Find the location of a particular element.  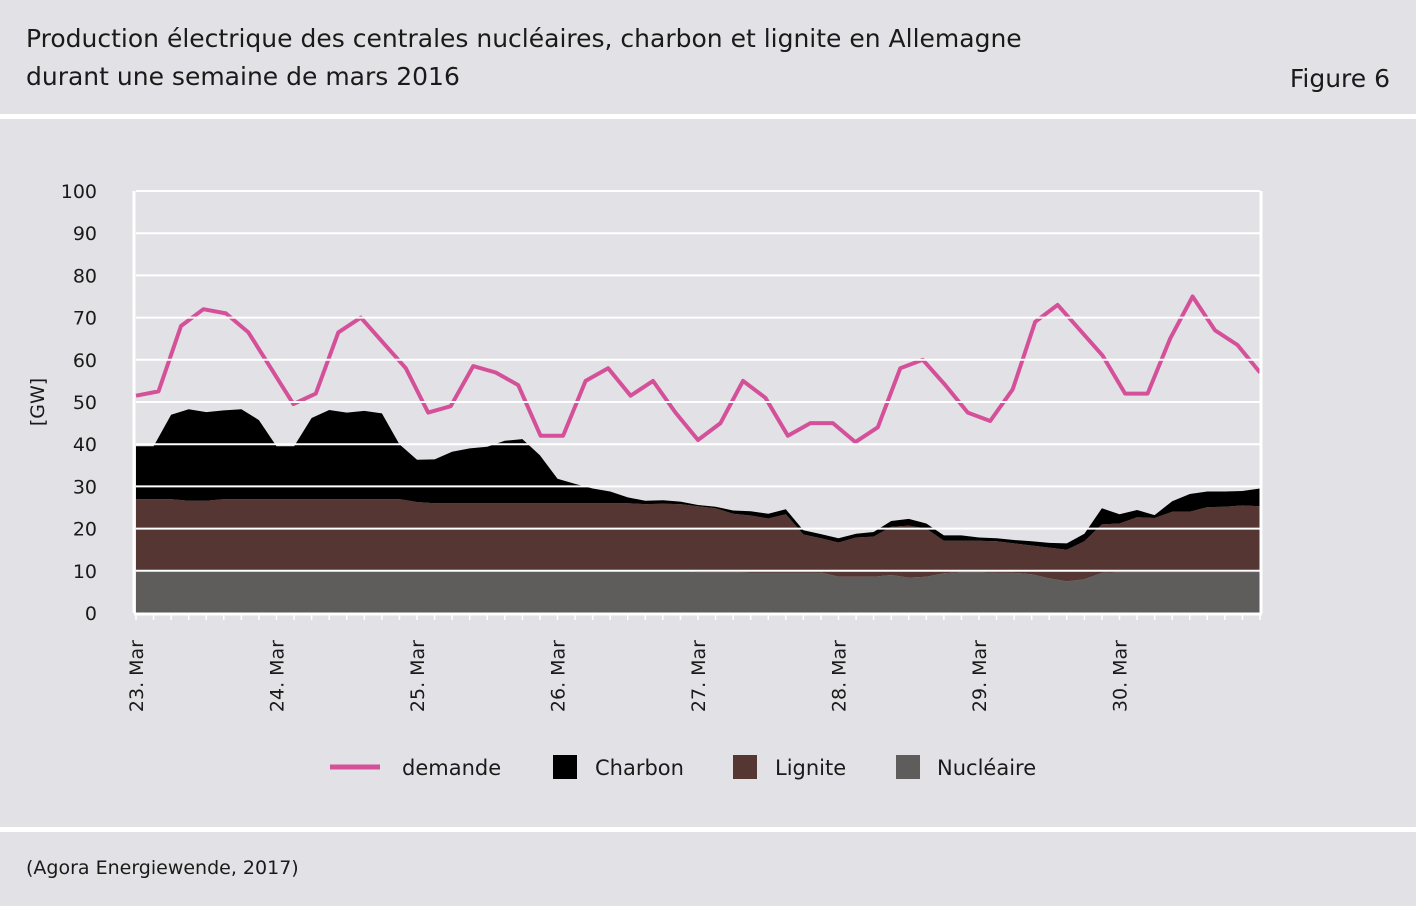

y-tick-label: 20 is located at coordinates (85, 530).